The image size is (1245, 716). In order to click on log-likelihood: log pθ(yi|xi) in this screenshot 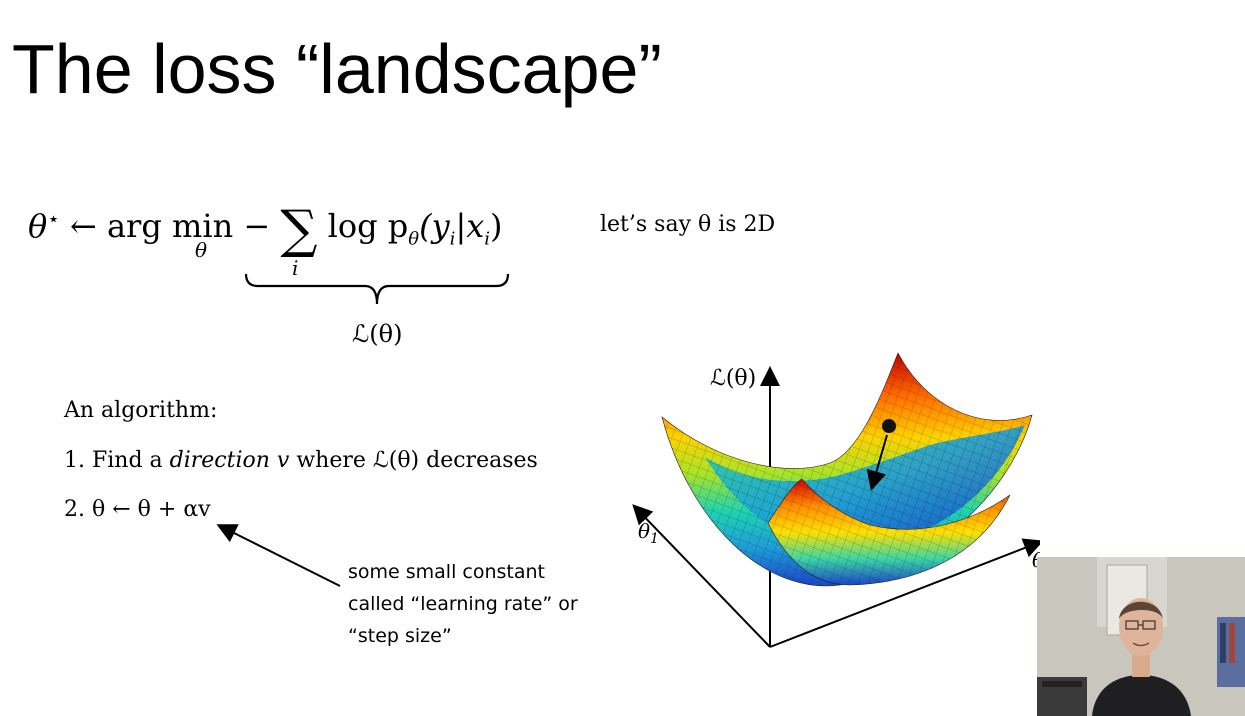, I will do `click(415, 228)`.